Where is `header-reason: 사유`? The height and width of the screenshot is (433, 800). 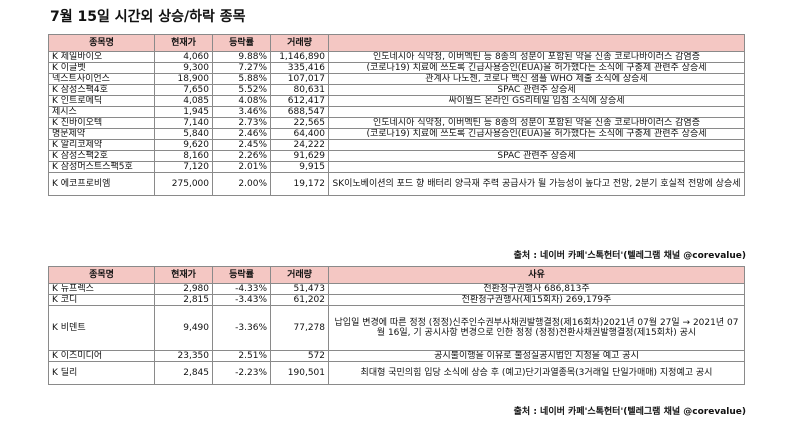
header-reason: 사유 is located at coordinates (536, 275).